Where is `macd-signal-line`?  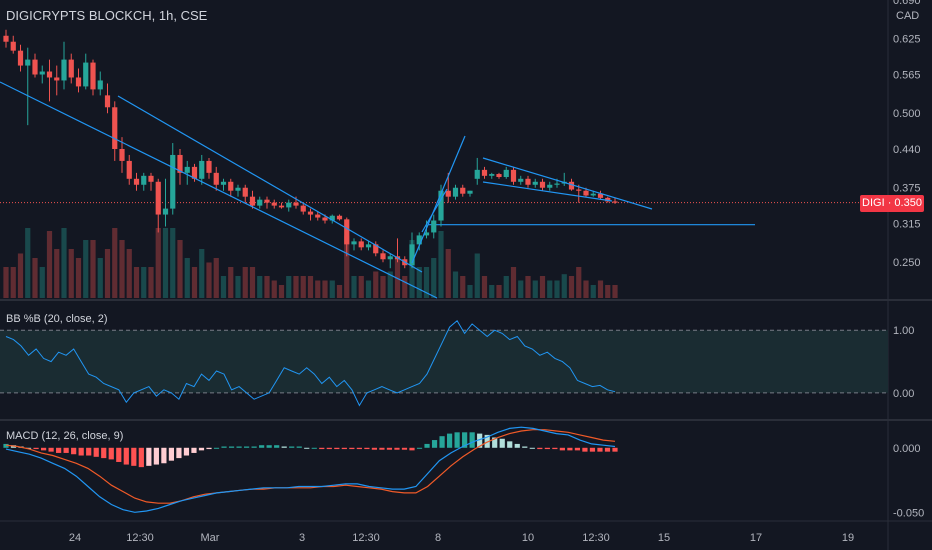 macd-signal-line is located at coordinates (310, 466).